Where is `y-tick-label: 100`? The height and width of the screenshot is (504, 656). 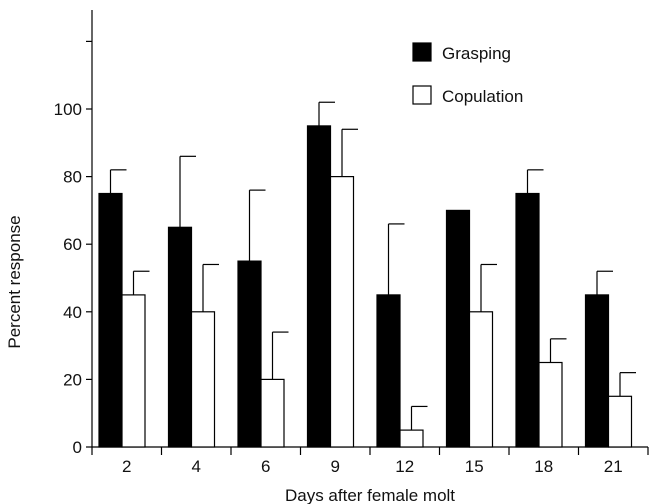
y-tick-label: 100 is located at coordinates (68, 109).